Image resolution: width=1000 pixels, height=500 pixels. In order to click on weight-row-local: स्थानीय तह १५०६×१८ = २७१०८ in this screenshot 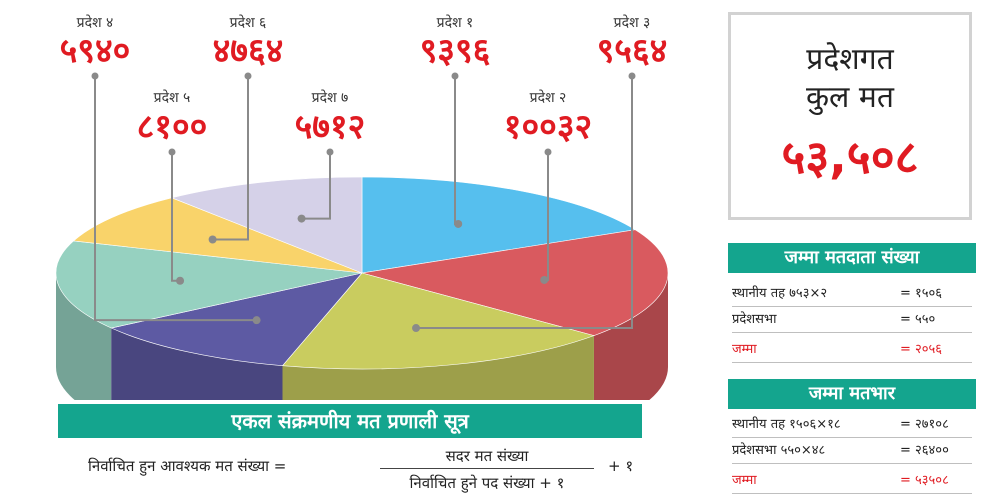, I will do `click(852, 425)`.